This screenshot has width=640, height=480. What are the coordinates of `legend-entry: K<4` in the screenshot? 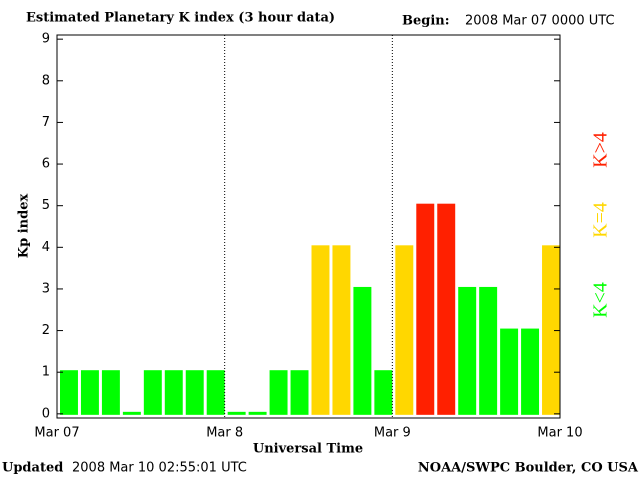 It's located at (601, 300).